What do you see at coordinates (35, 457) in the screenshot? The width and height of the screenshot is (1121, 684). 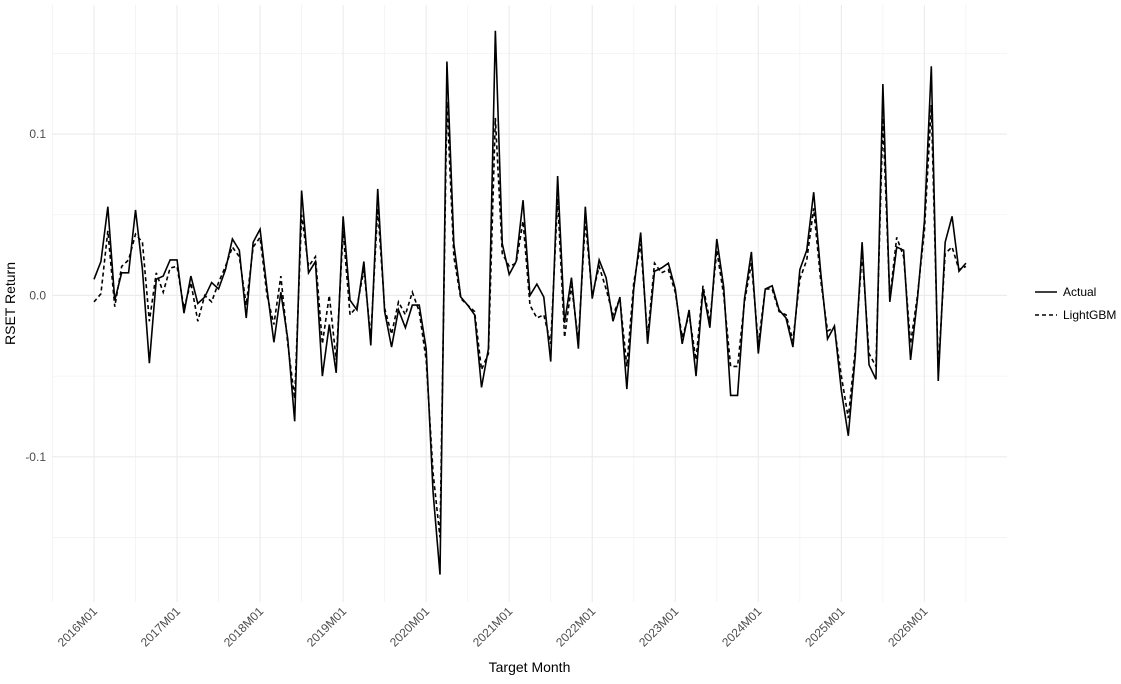 I see `y-tick-label: -0.1` at bounding box center [35, 457].